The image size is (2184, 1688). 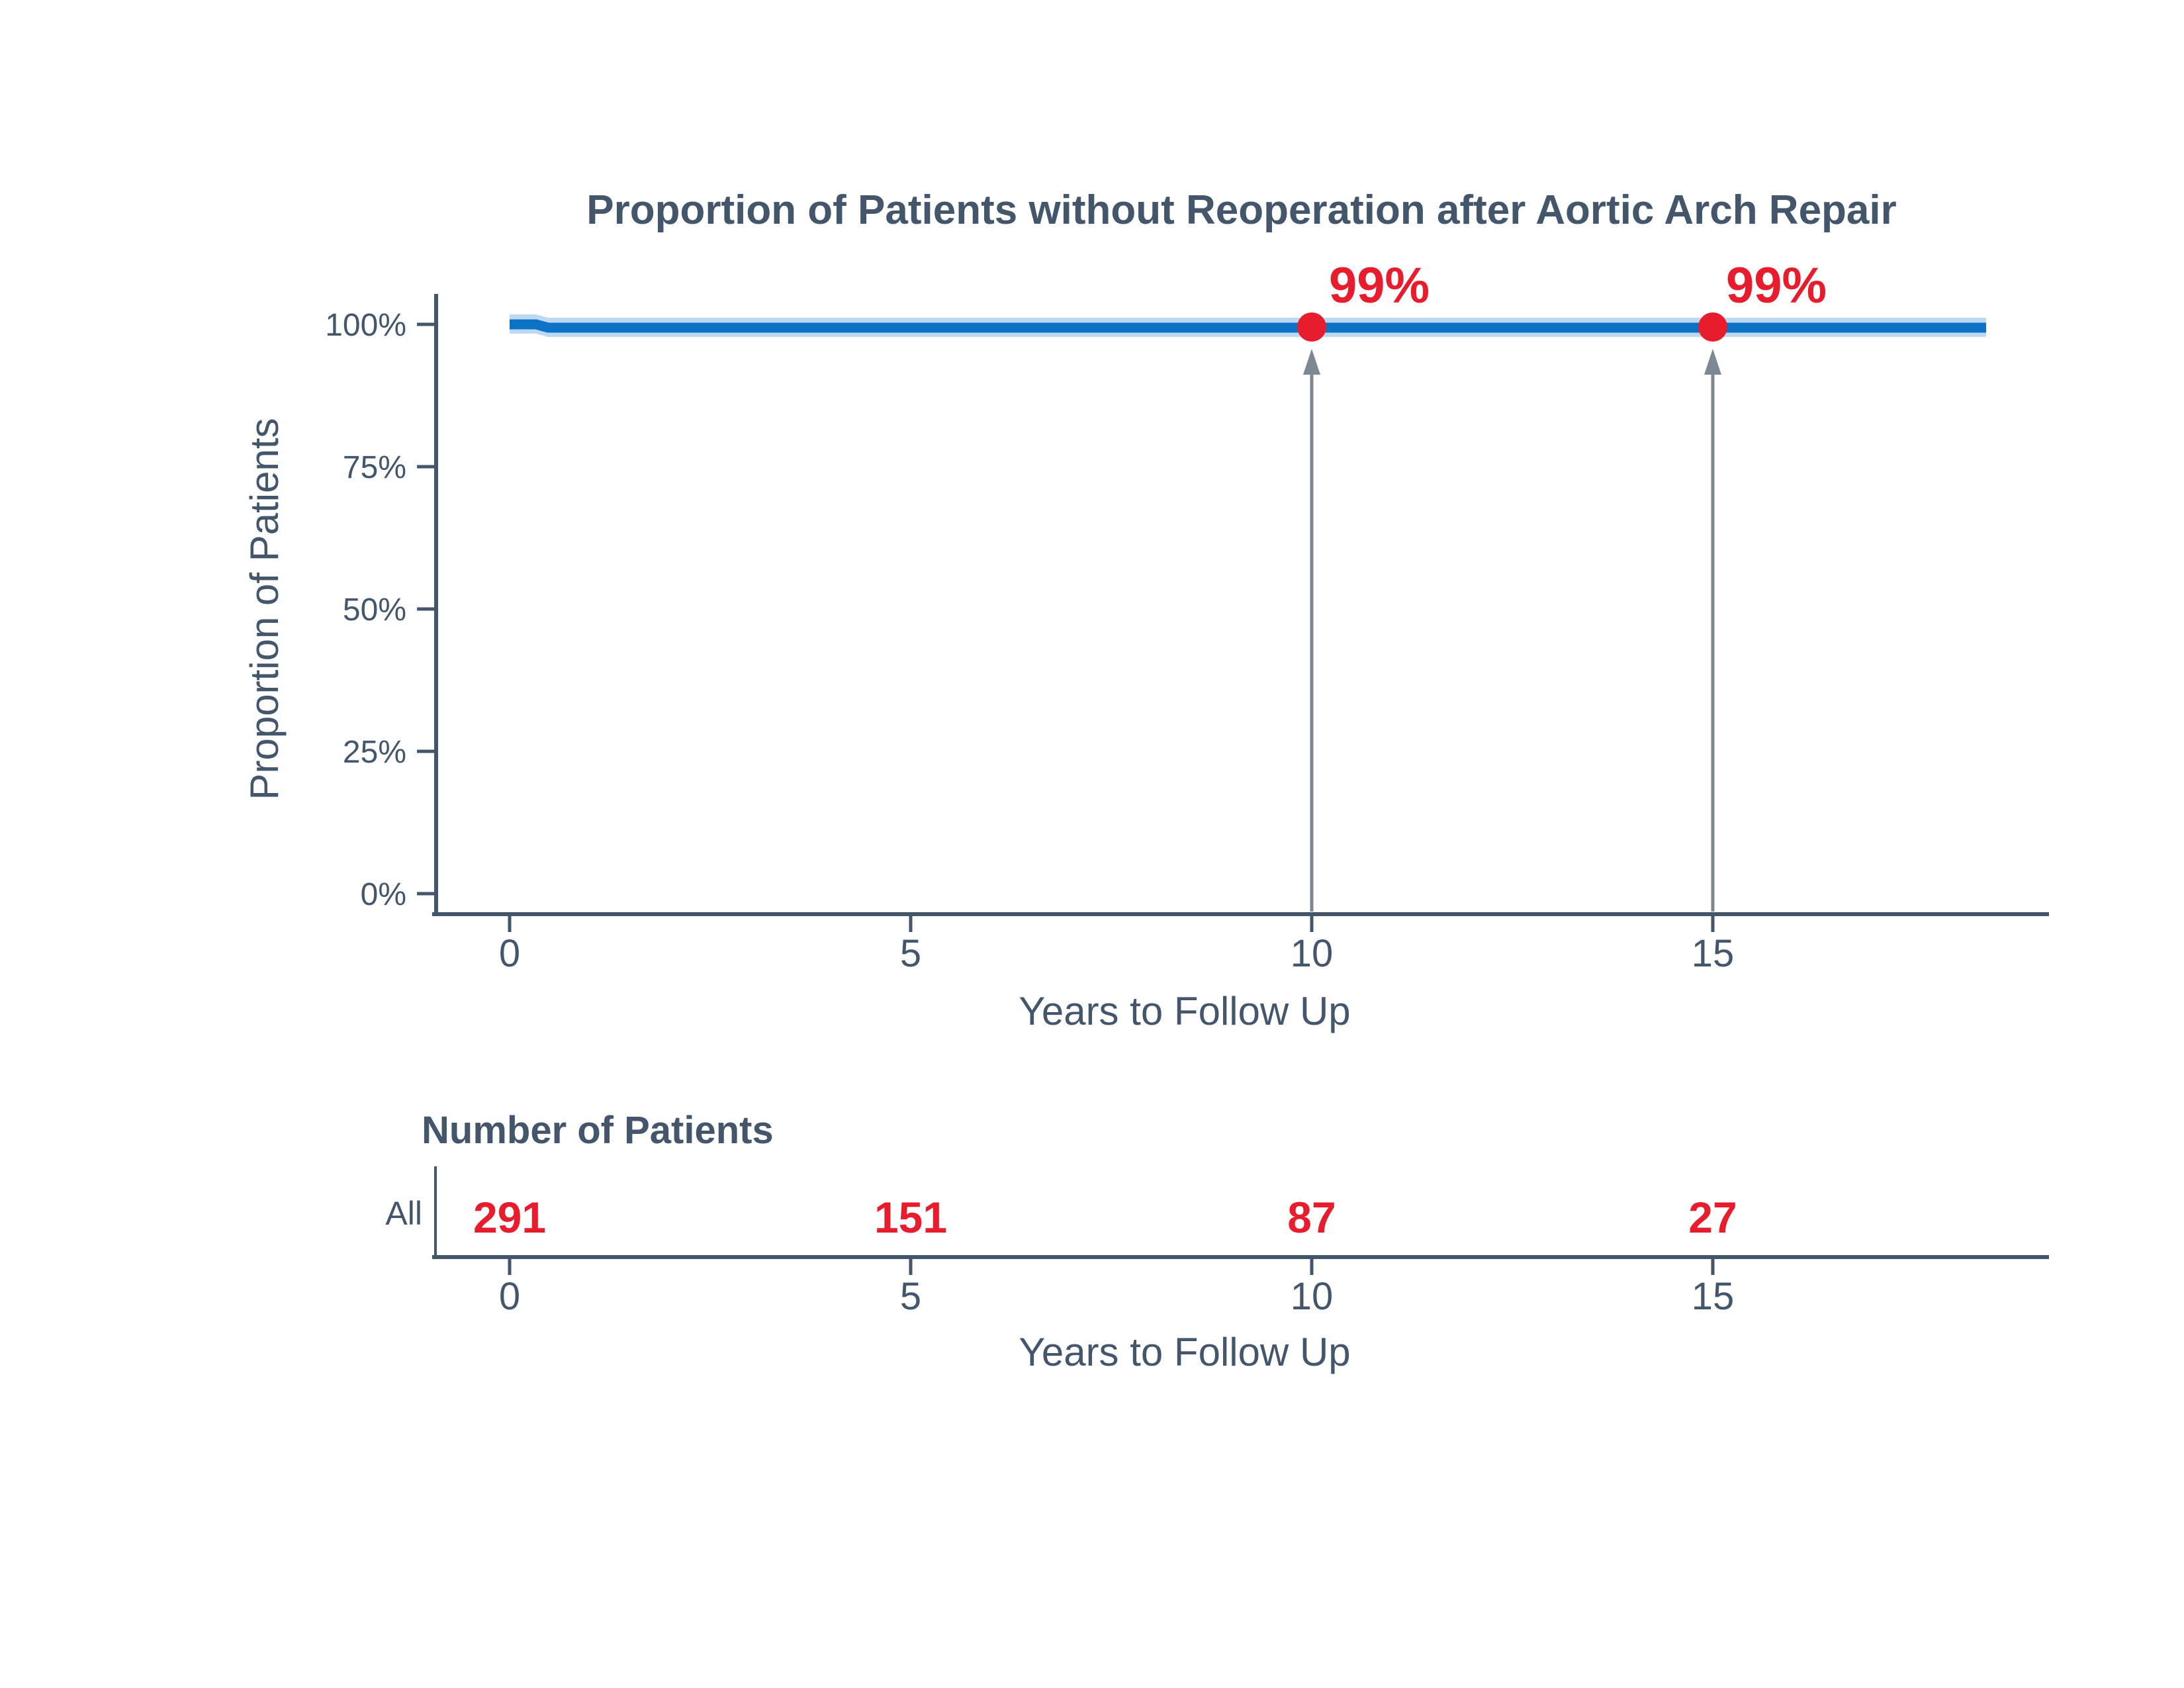 What do you see at coordinates (403, 1213) in the screenshot?
I see `risk-row-label: All` at bounding box center [403, 1213].